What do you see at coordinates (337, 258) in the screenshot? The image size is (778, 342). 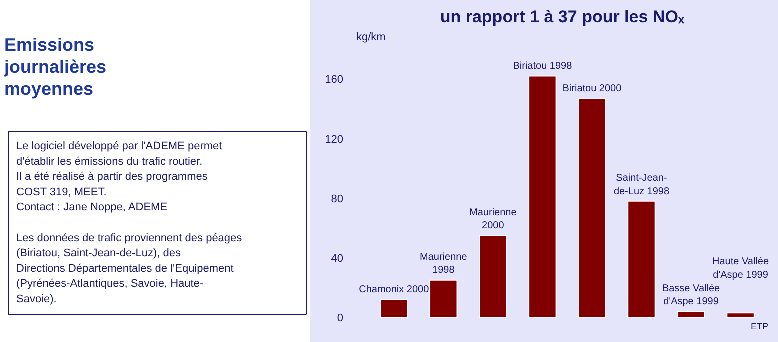 I see `y-tick-label: 40` at bounding box center [337, 258].